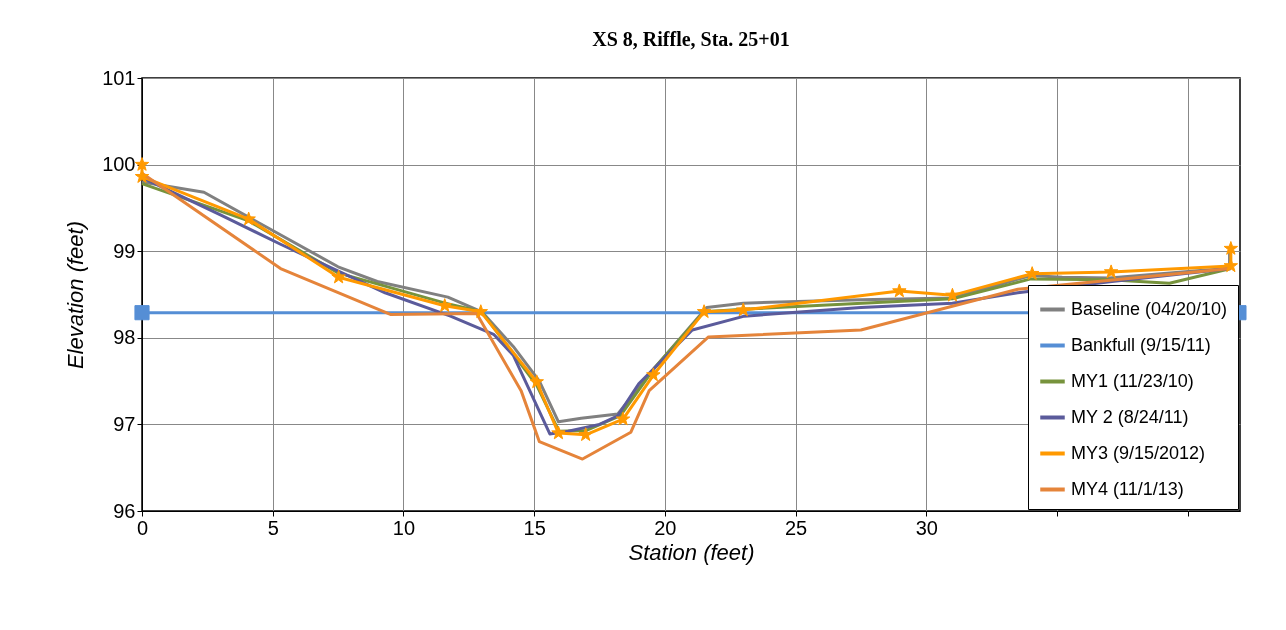 The image size is (1286, 630). Describe the element at coordinates (76, 295) in the screenshot. I see `y-axis-title: Elevation (feet)` at that location.